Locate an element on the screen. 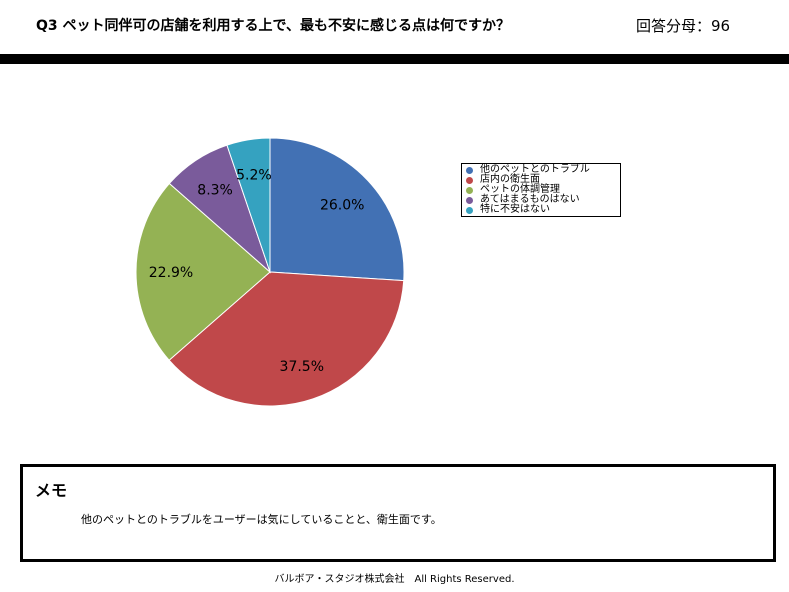  legend-item: あてはまるものはない is located at coordinates (543, 200).